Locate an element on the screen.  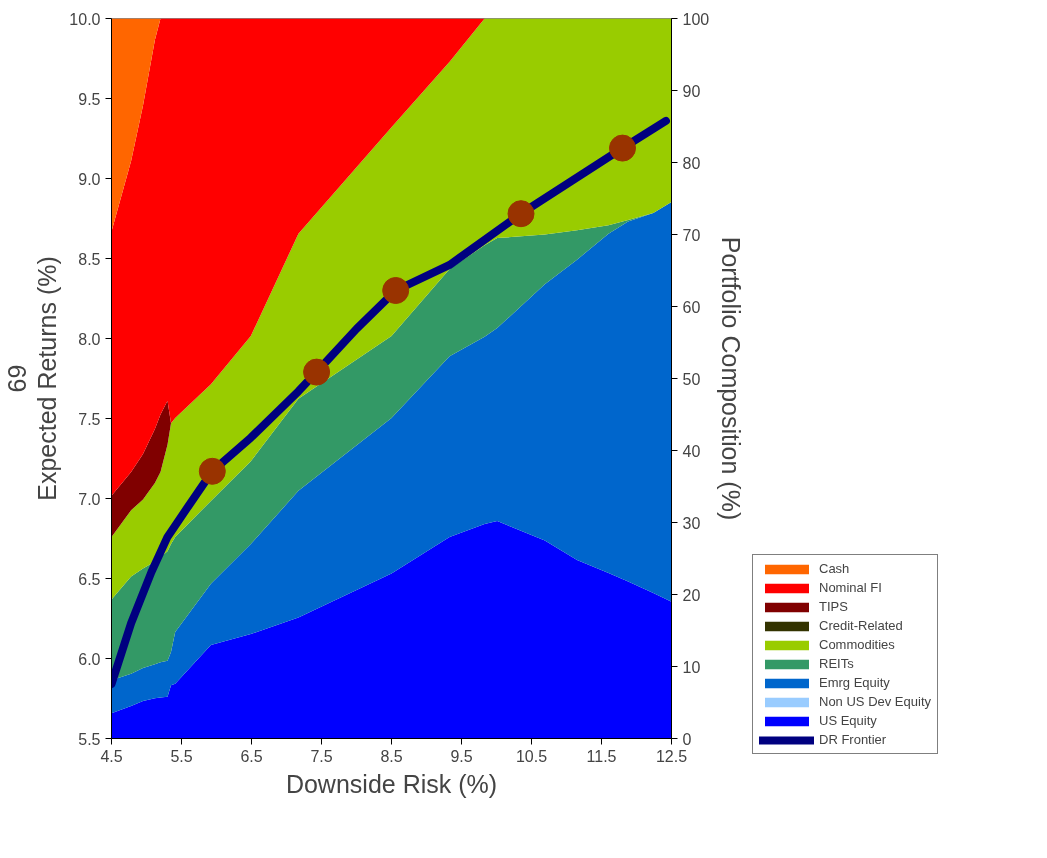
y-tick-label: 10.0 is located at coordinates (85, 19).